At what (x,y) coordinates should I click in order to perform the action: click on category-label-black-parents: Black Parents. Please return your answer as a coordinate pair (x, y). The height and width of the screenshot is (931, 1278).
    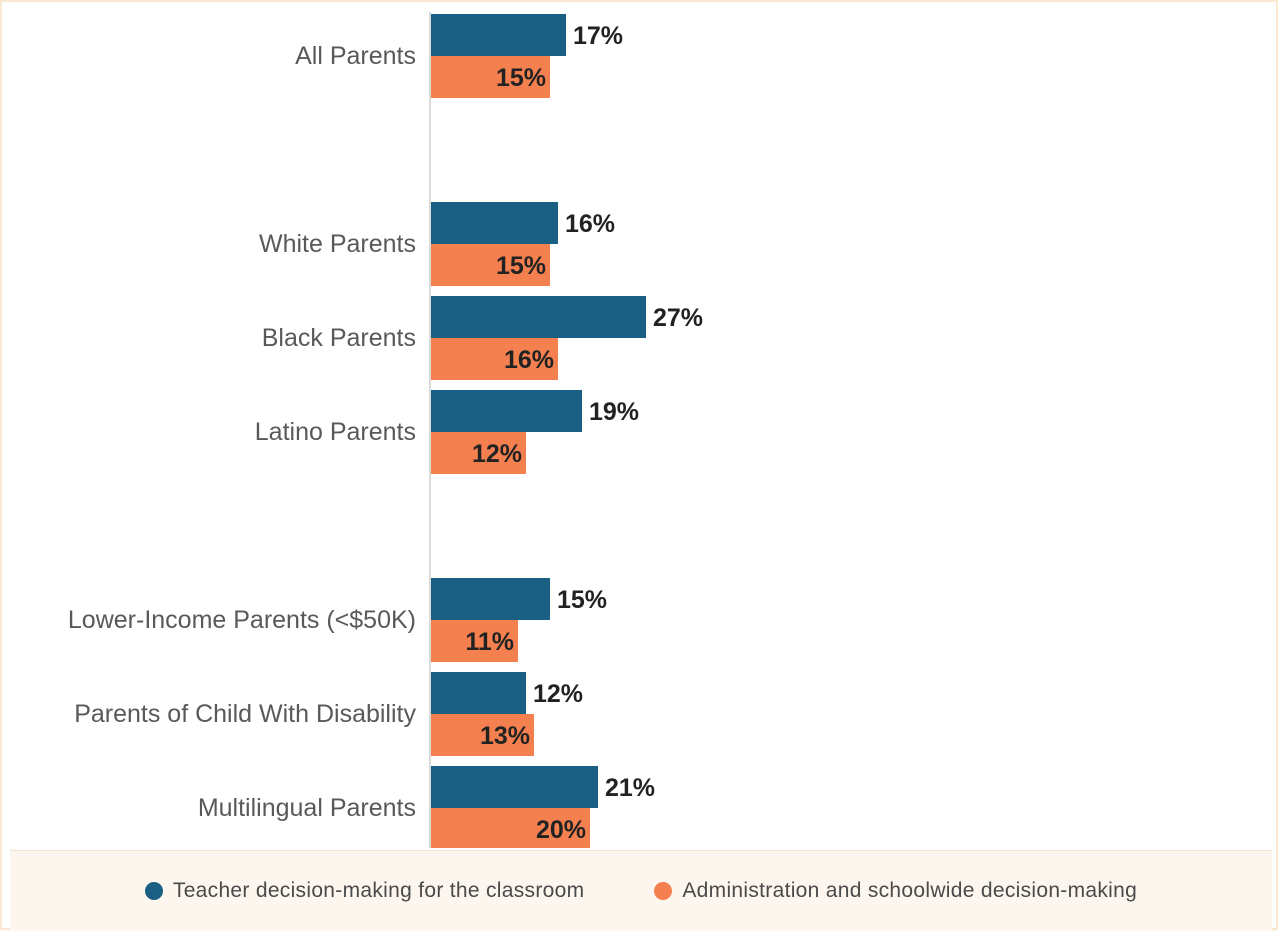
    Looking at the image, I should click on (339, 338).